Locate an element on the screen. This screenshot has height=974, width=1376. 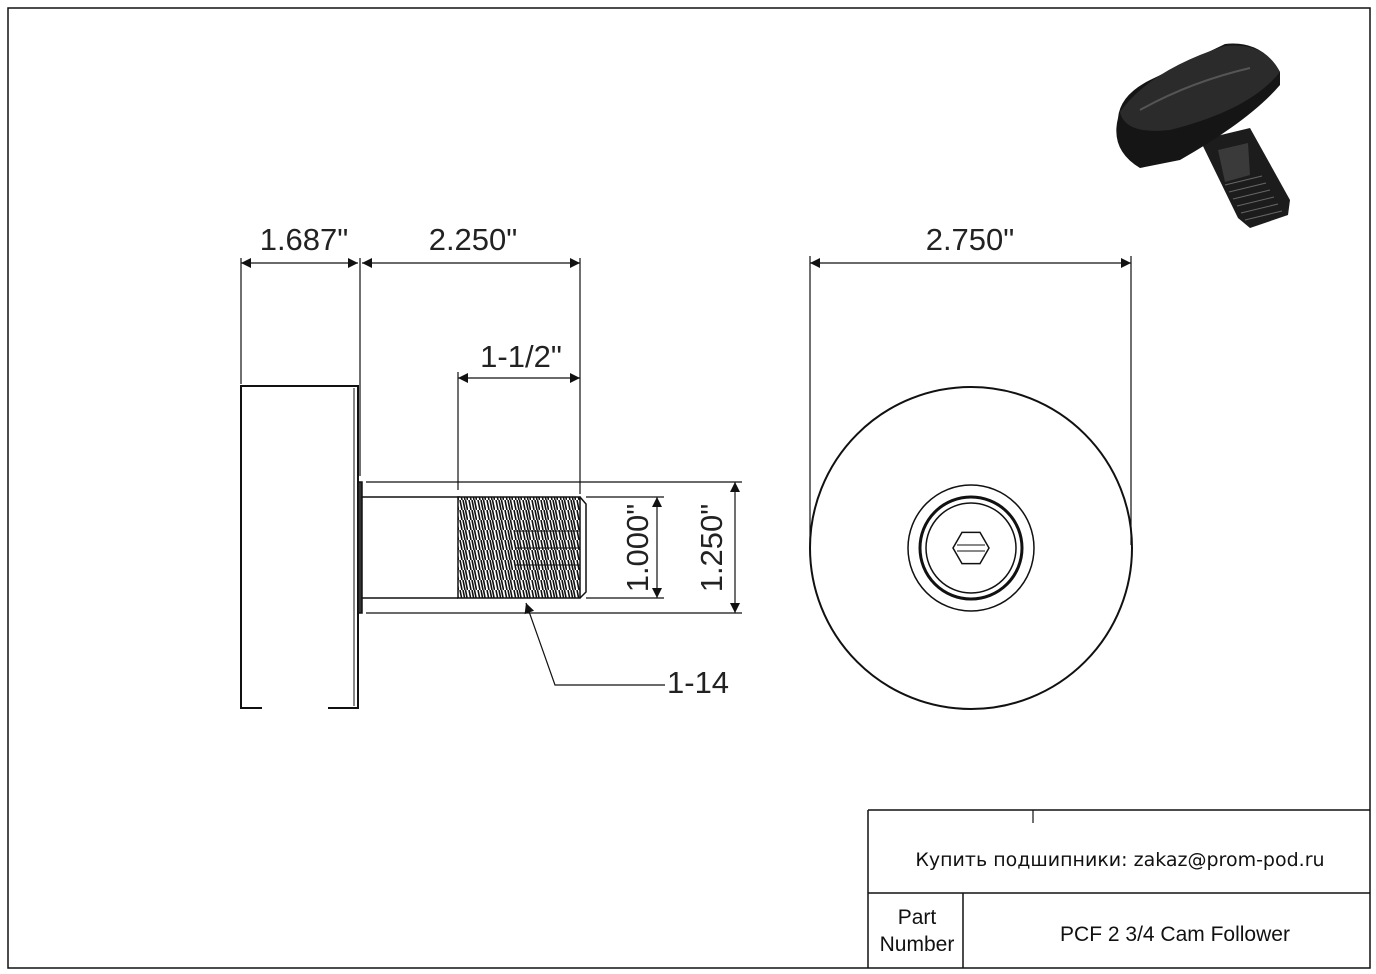
thread-spec-callout: 1-14 is located at coordinates (698, 682).